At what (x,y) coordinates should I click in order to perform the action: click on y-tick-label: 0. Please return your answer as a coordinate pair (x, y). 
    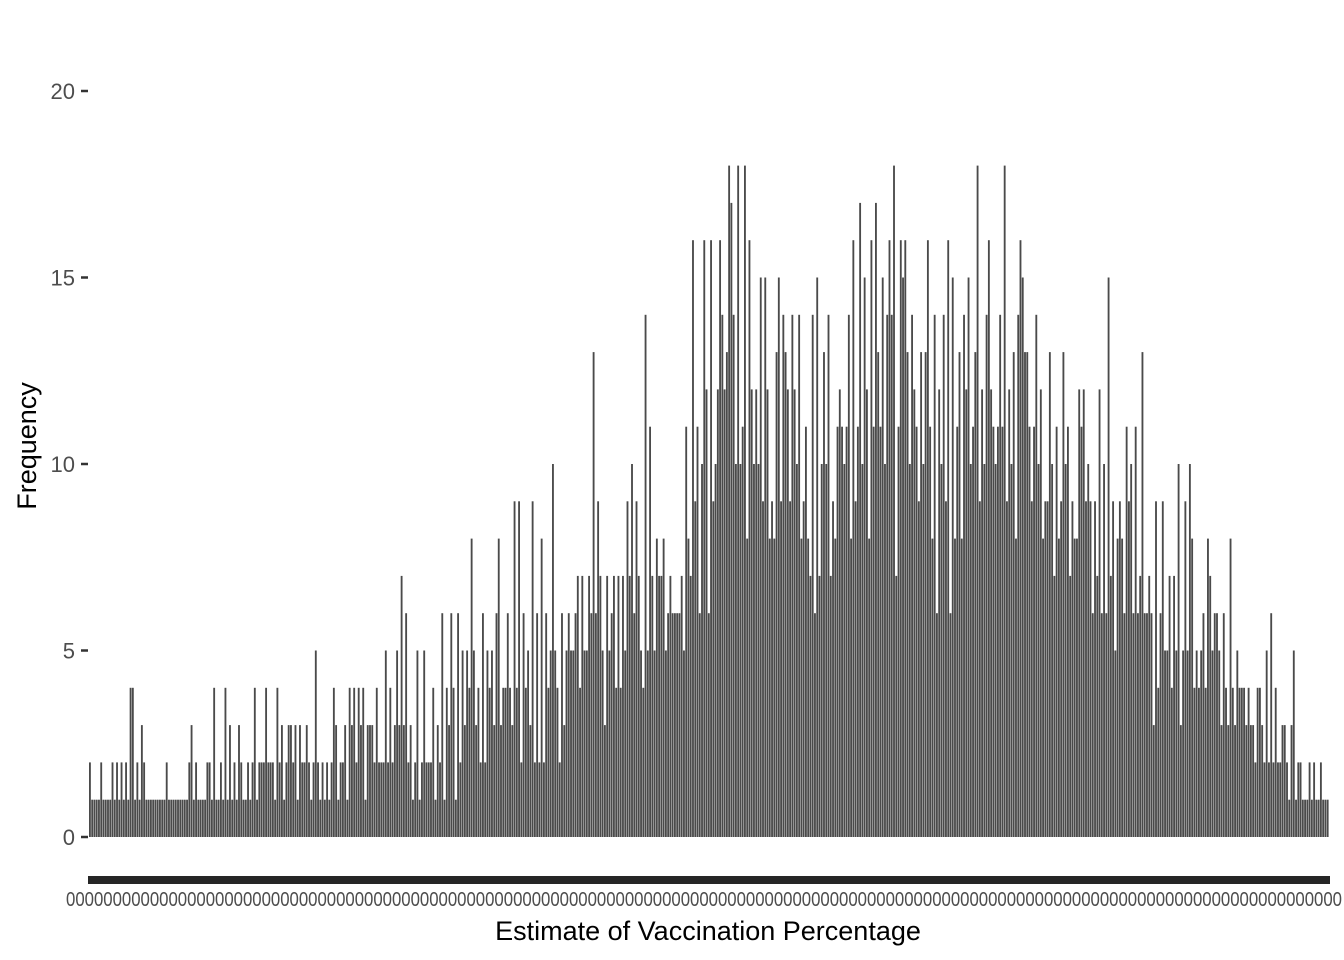
    Looking at the image, I should click on (69, 837).